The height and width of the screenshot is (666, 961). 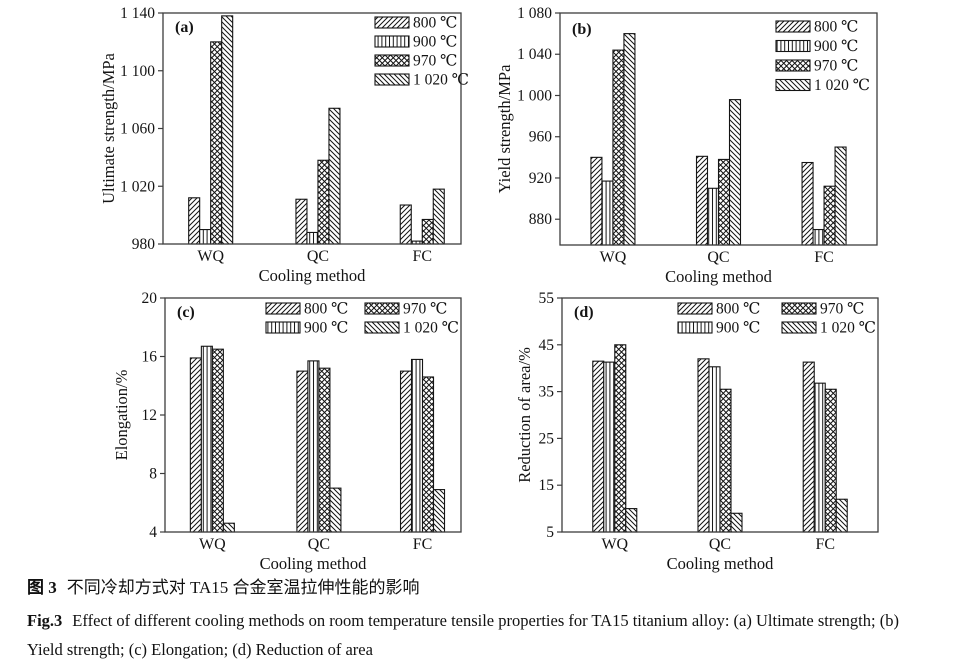 I want to click on y-tick-label: 15, so click(x=547, y=485).